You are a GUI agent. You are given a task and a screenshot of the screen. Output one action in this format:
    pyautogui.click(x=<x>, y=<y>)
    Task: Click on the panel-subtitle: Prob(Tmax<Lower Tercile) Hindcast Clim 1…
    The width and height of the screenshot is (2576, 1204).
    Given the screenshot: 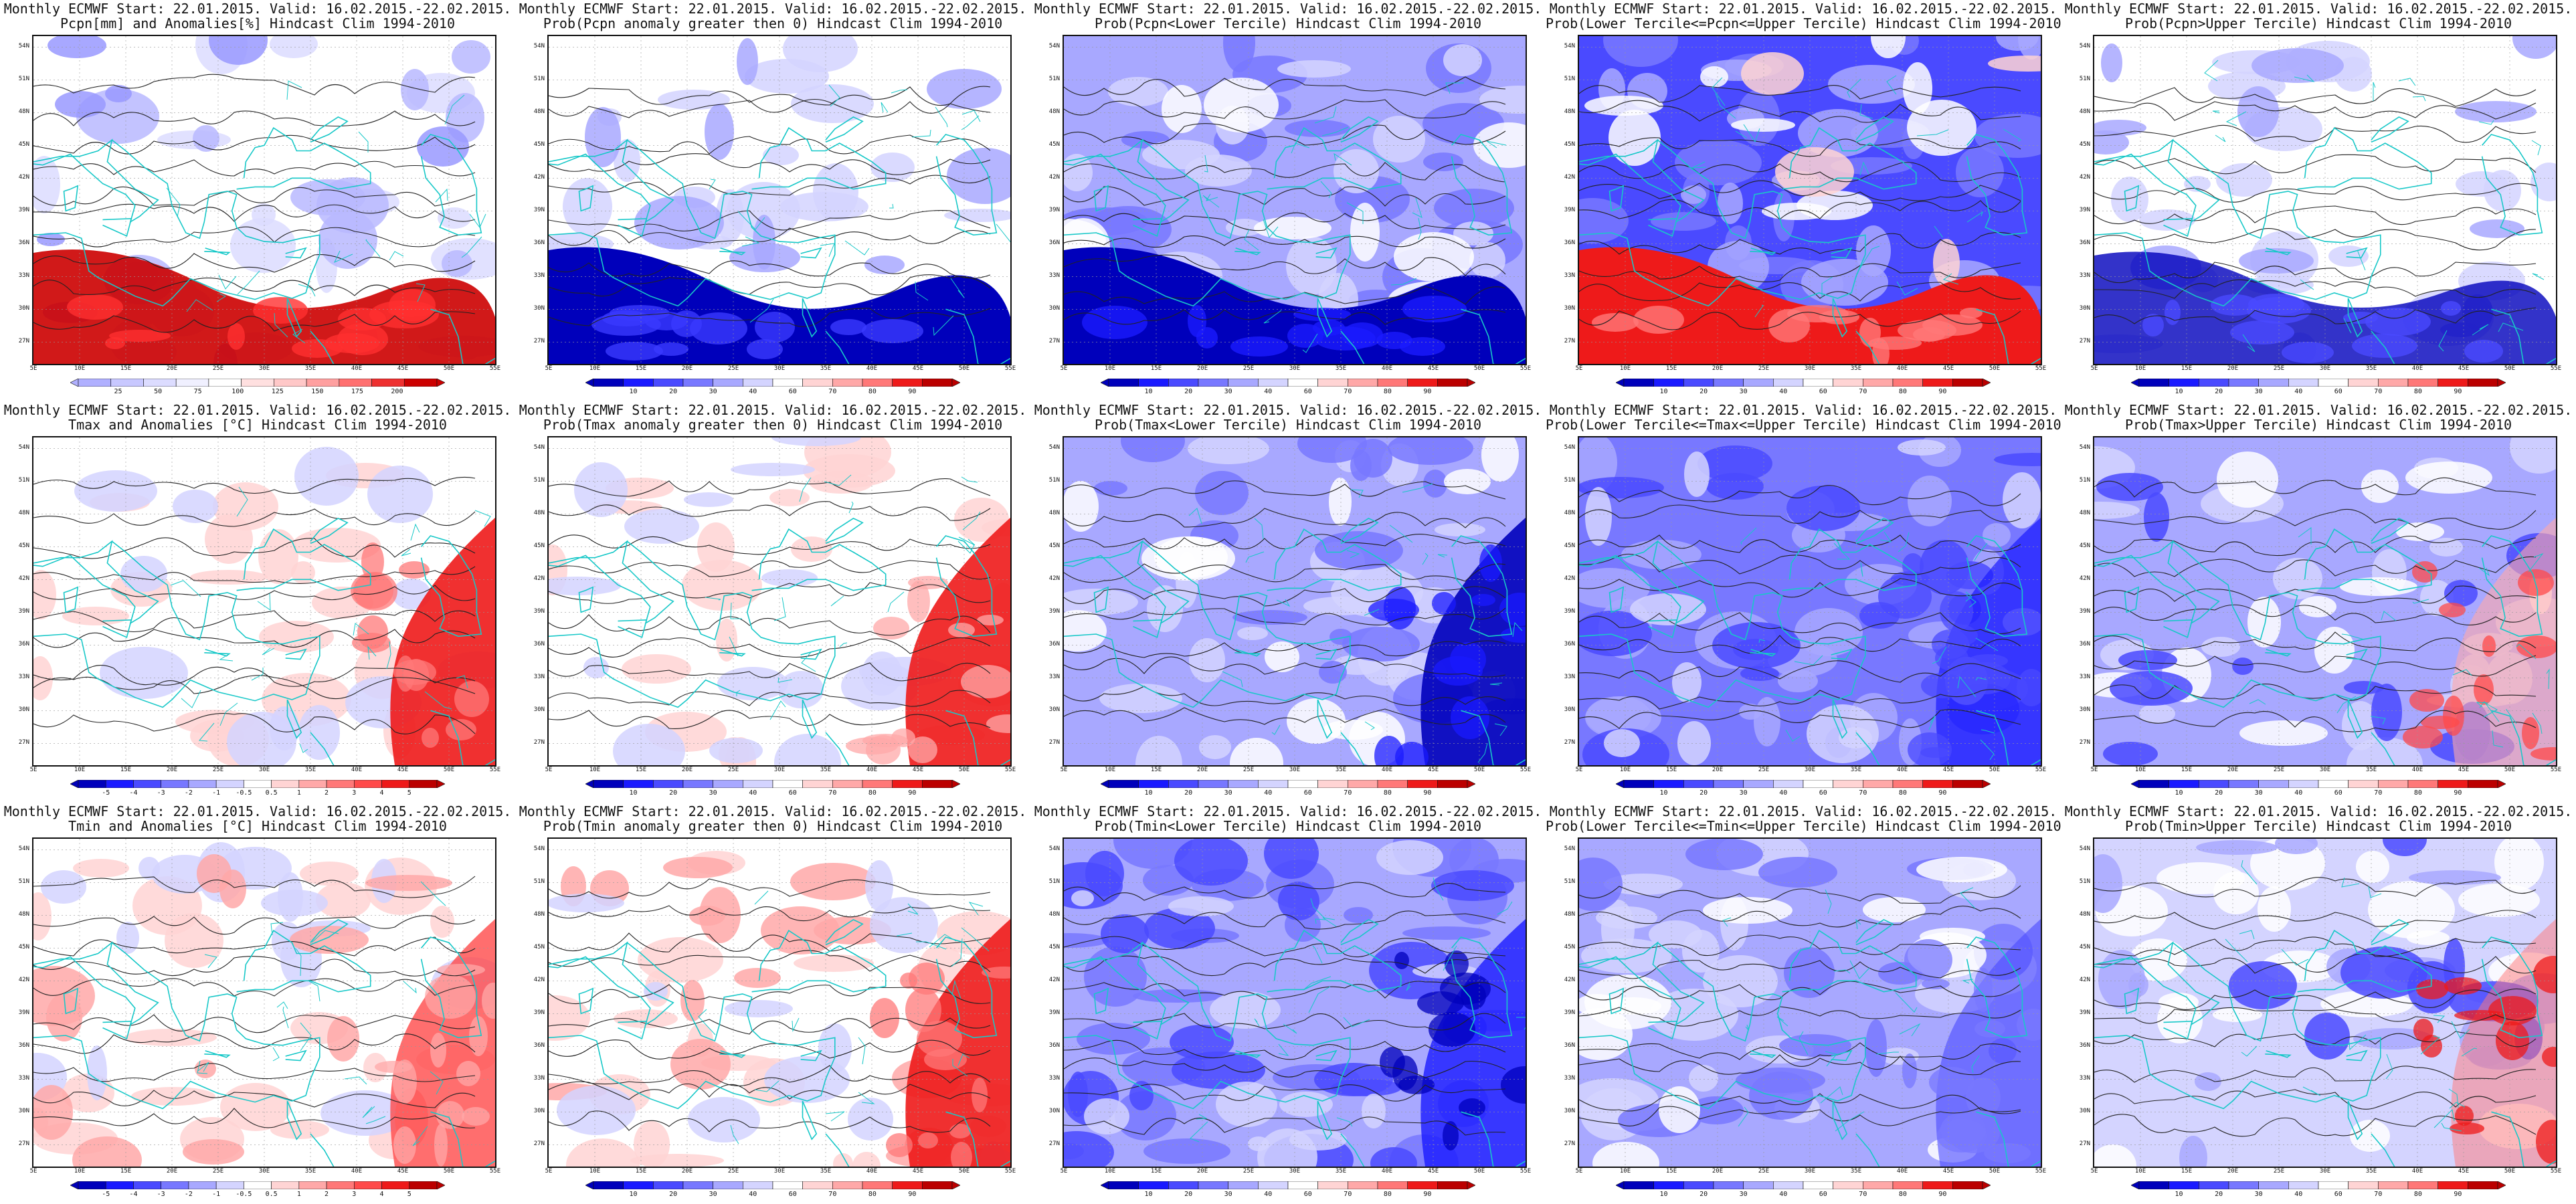 What is the action you would take?
    pyautogui.click(x=1288, y=425)
    